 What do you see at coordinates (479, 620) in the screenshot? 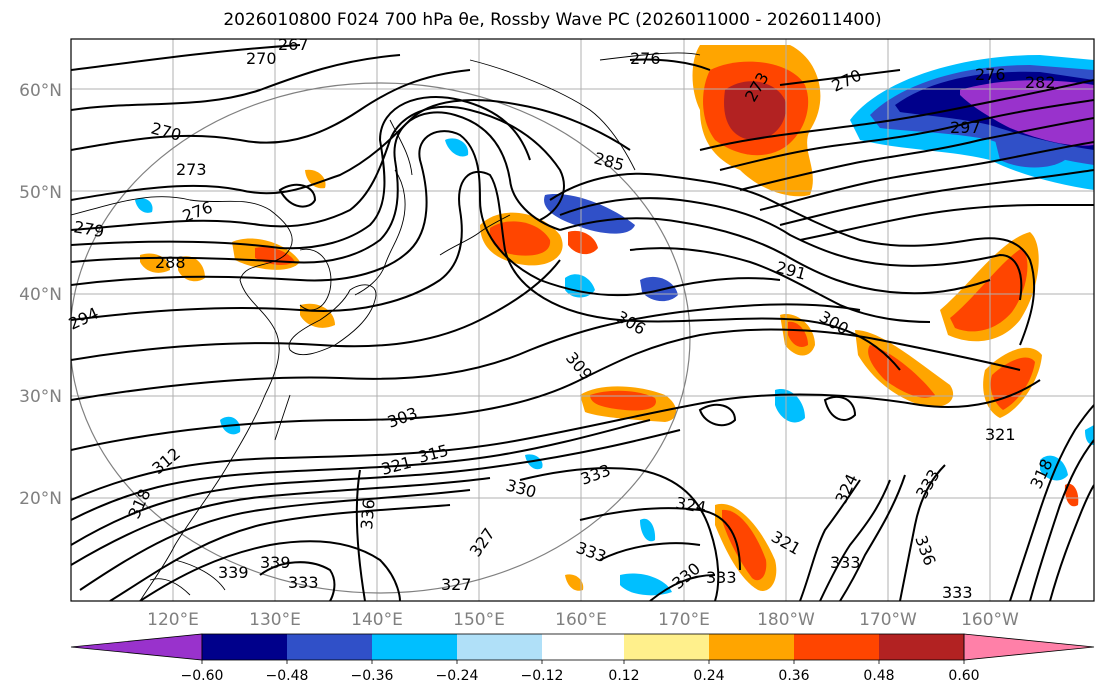
I see `lon-label: 150°E` at bounding box center [479, 620].